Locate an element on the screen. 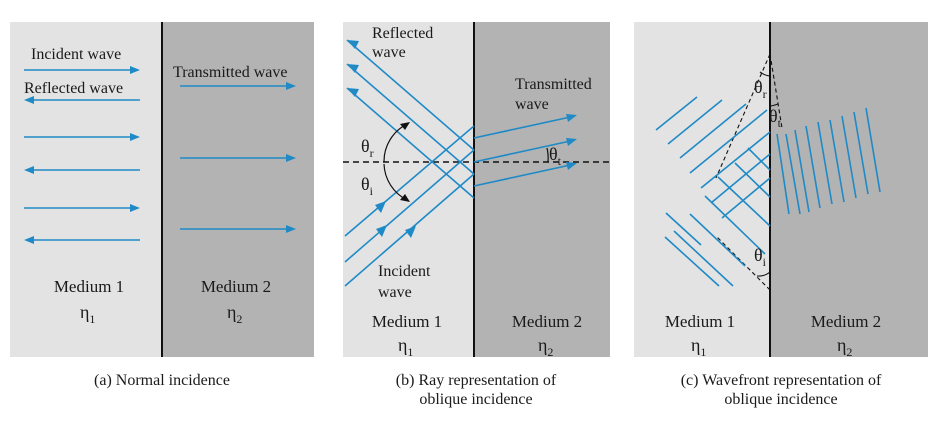 The height and width of the screenshot is (422, 935). panel-a-eta-1: η1 is located at coordinates (87, 314).